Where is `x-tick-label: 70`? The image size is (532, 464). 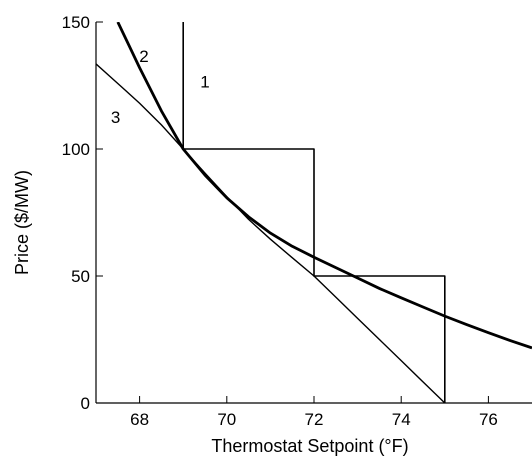
x-tick-label: 70 is located at coordinates (226, 419).